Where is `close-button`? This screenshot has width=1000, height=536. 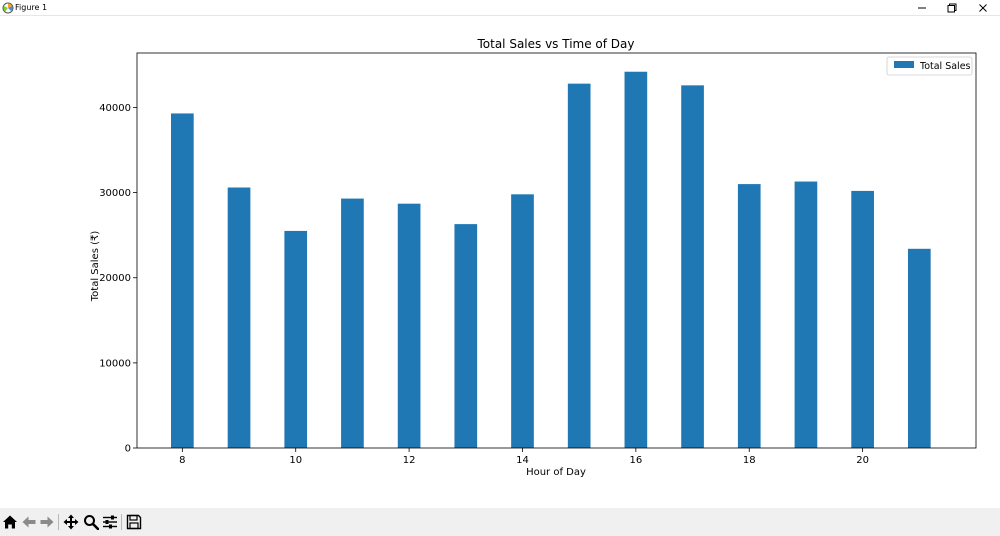
close-button is located at coordinates (983, 8).